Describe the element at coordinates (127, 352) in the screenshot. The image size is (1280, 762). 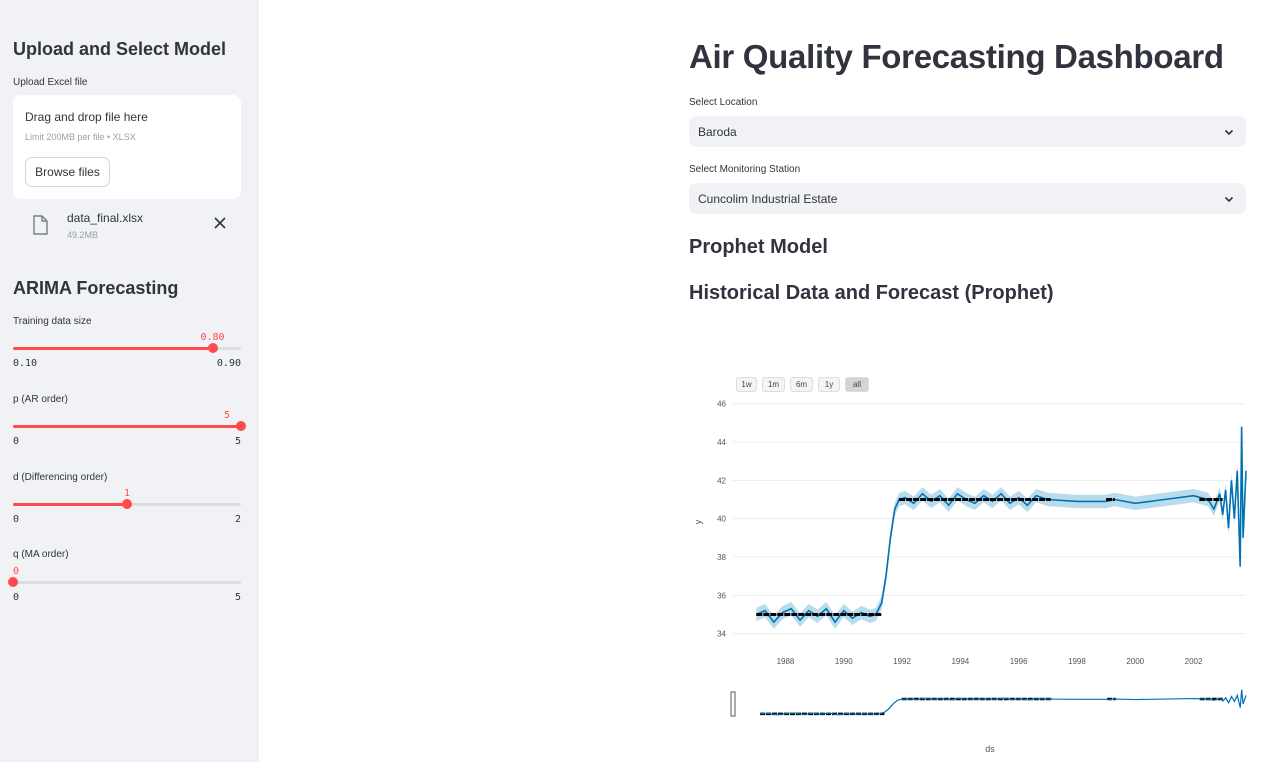
I see `training-size-slider: 0.80 0.10 0.90` at that location.